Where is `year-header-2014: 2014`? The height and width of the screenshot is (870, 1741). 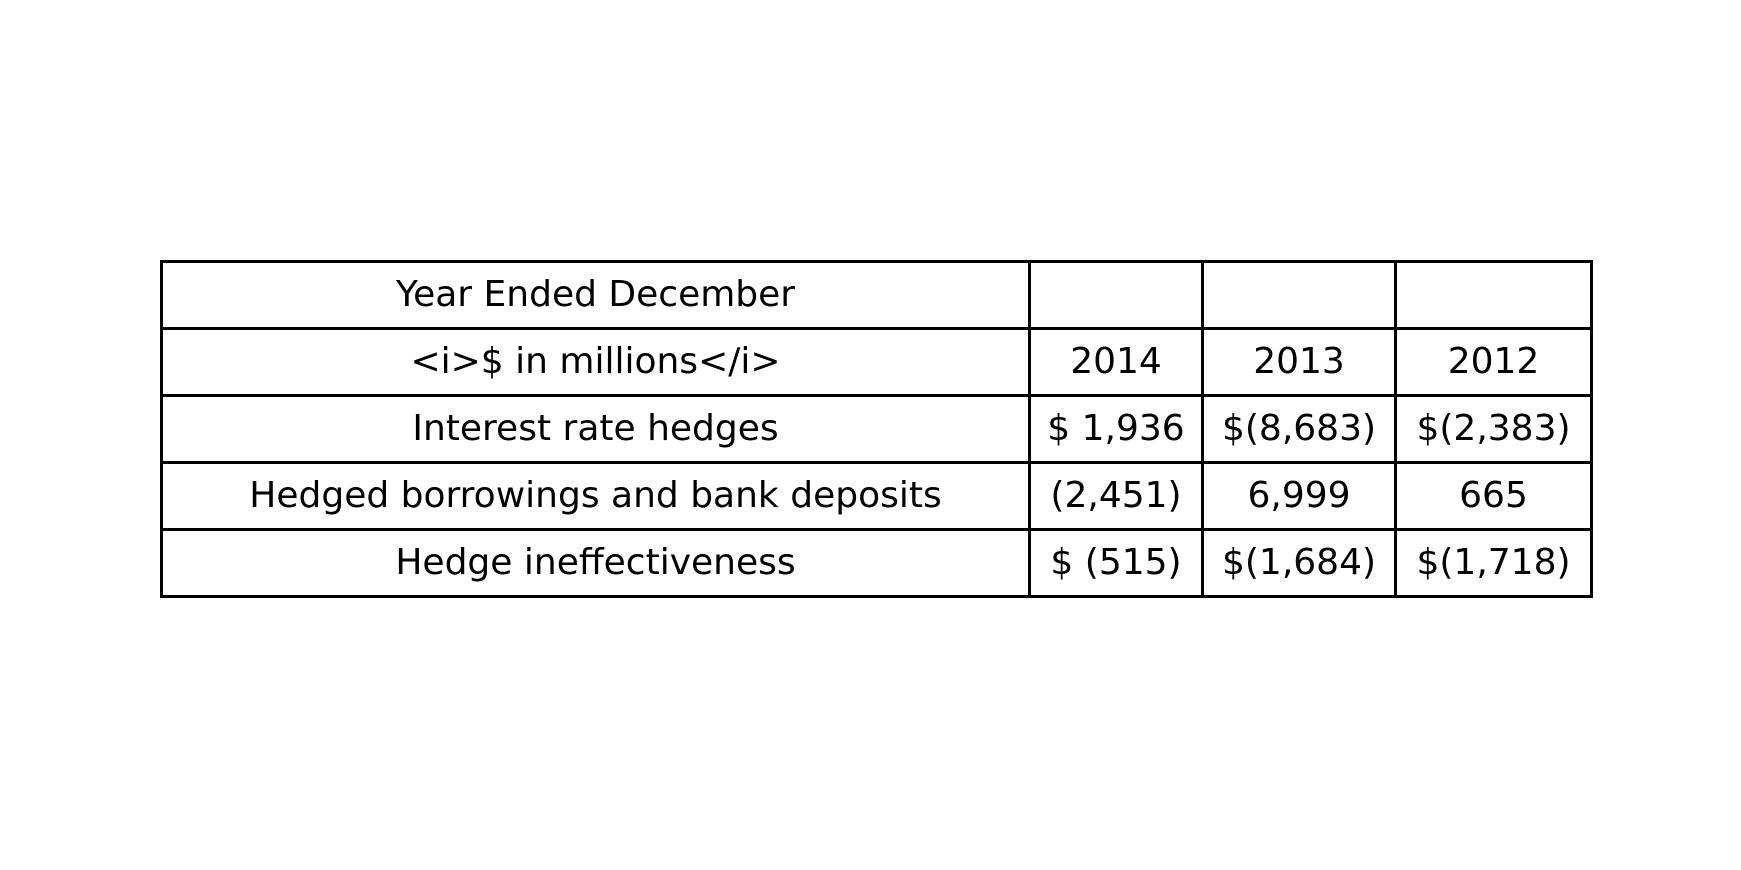 year-header-2014: 2014 is located at coordinates (1116, 362).